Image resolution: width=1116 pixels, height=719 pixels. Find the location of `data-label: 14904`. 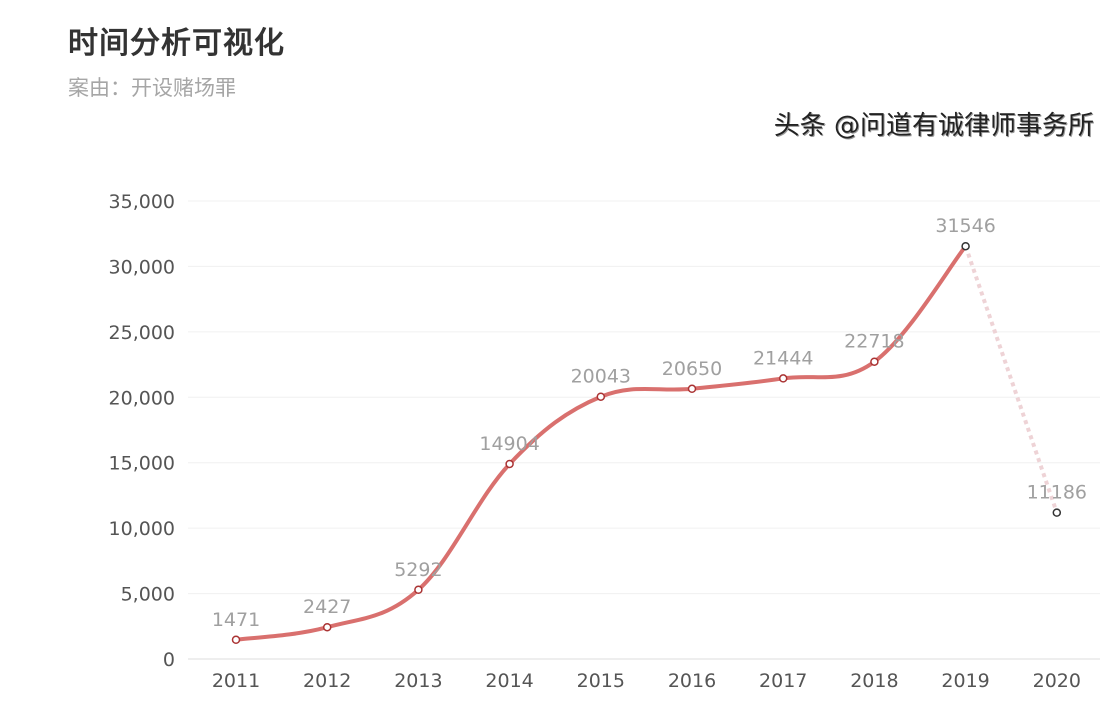

data-label: 14904 is located at coordinates (509, 444).